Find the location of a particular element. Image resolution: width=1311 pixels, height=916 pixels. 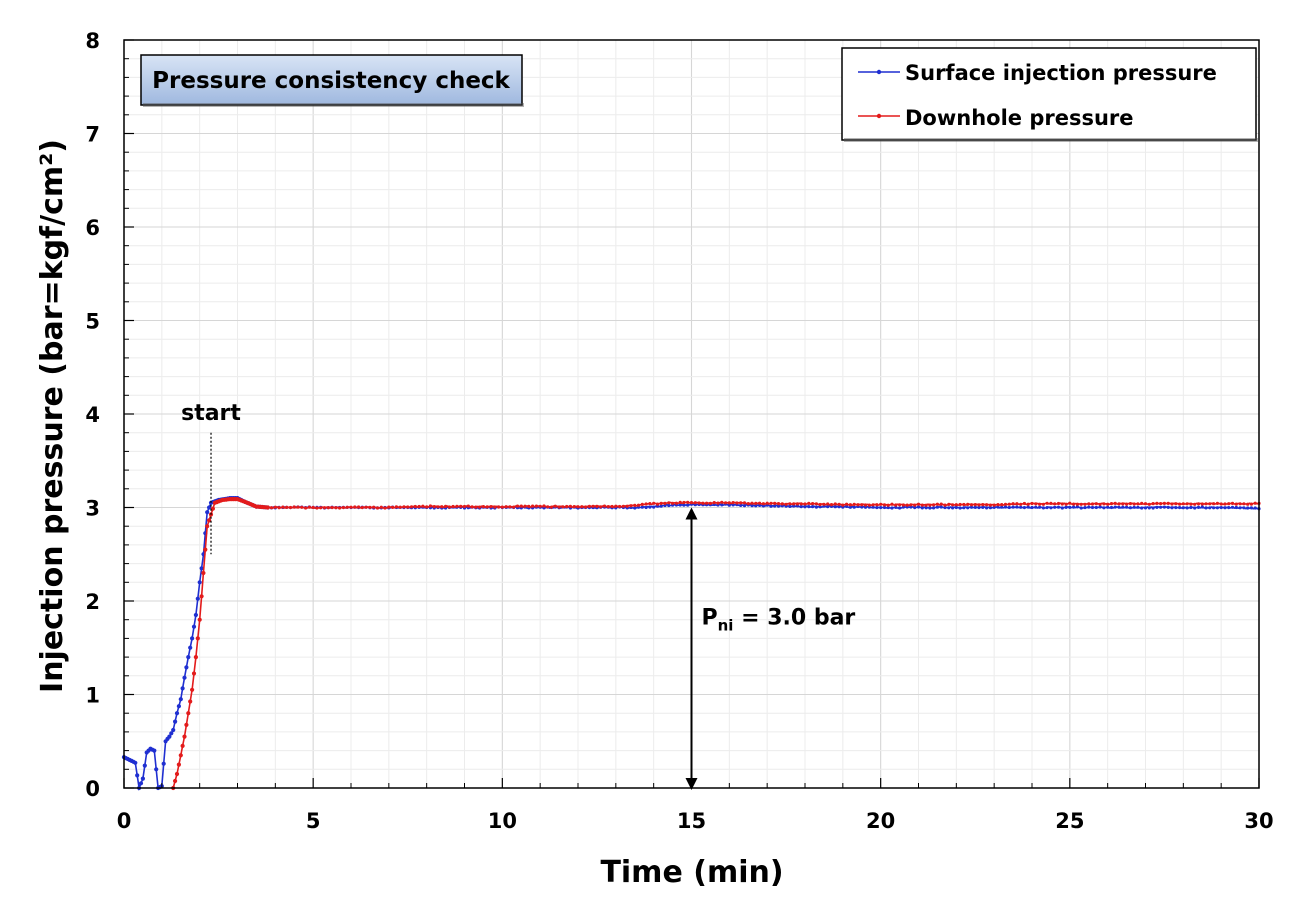

y-tick-label: 4 is located at coordinates (92, 415).